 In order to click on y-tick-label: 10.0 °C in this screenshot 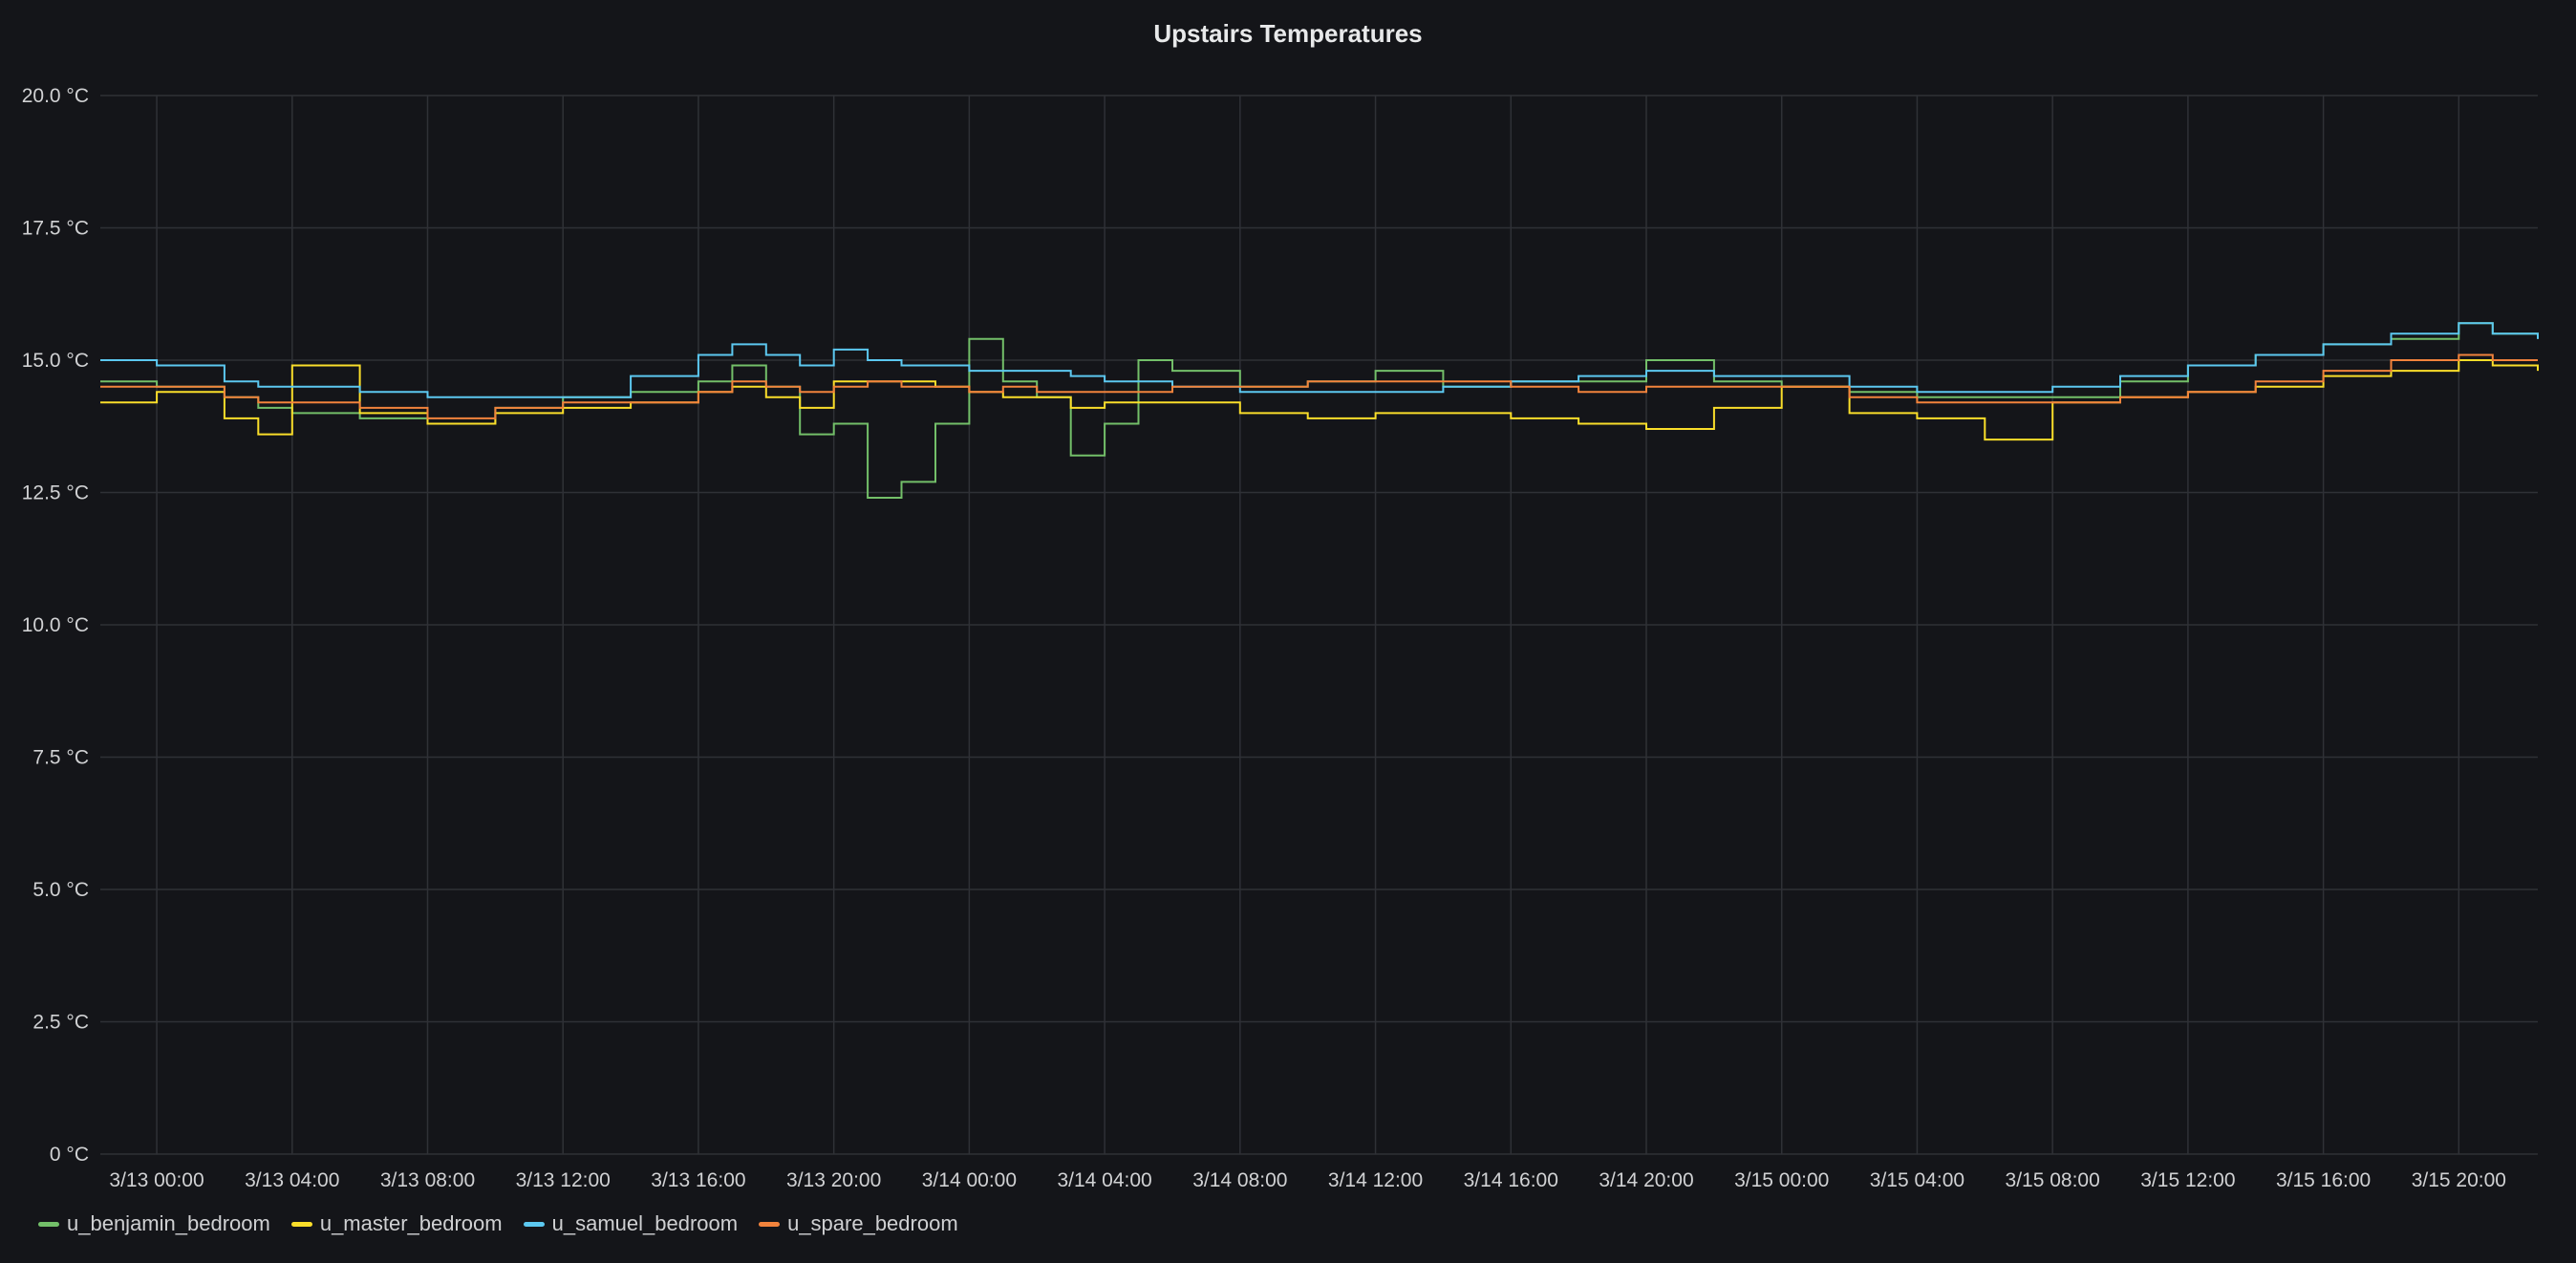, I will do `click(55, 625)`.